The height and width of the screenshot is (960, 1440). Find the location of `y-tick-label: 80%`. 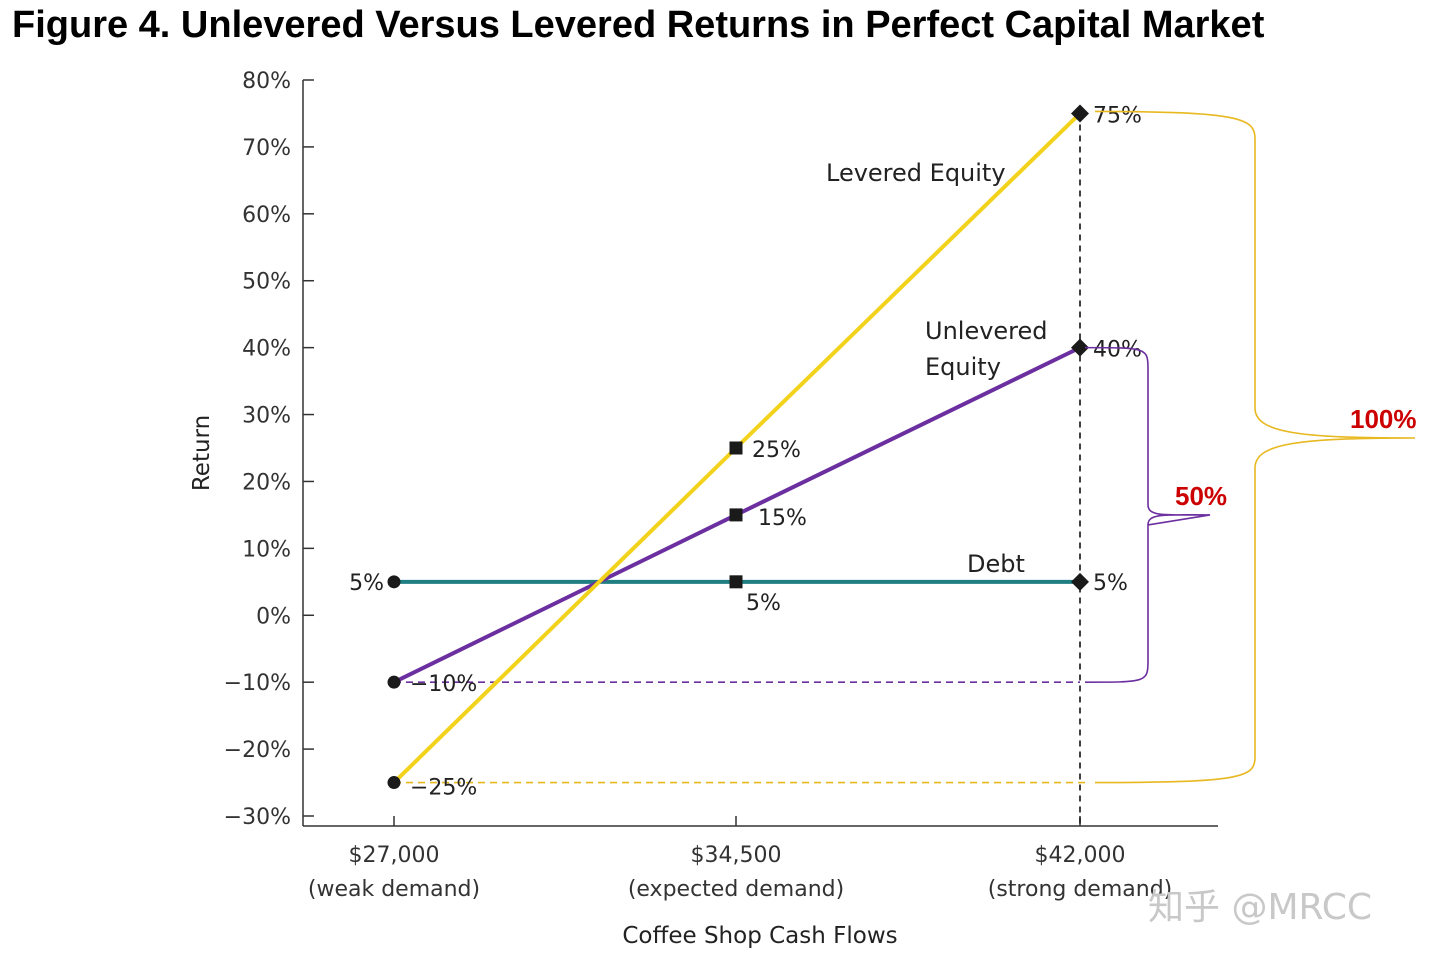

y-tick-label: 80% is located at coordinates (266, 81).